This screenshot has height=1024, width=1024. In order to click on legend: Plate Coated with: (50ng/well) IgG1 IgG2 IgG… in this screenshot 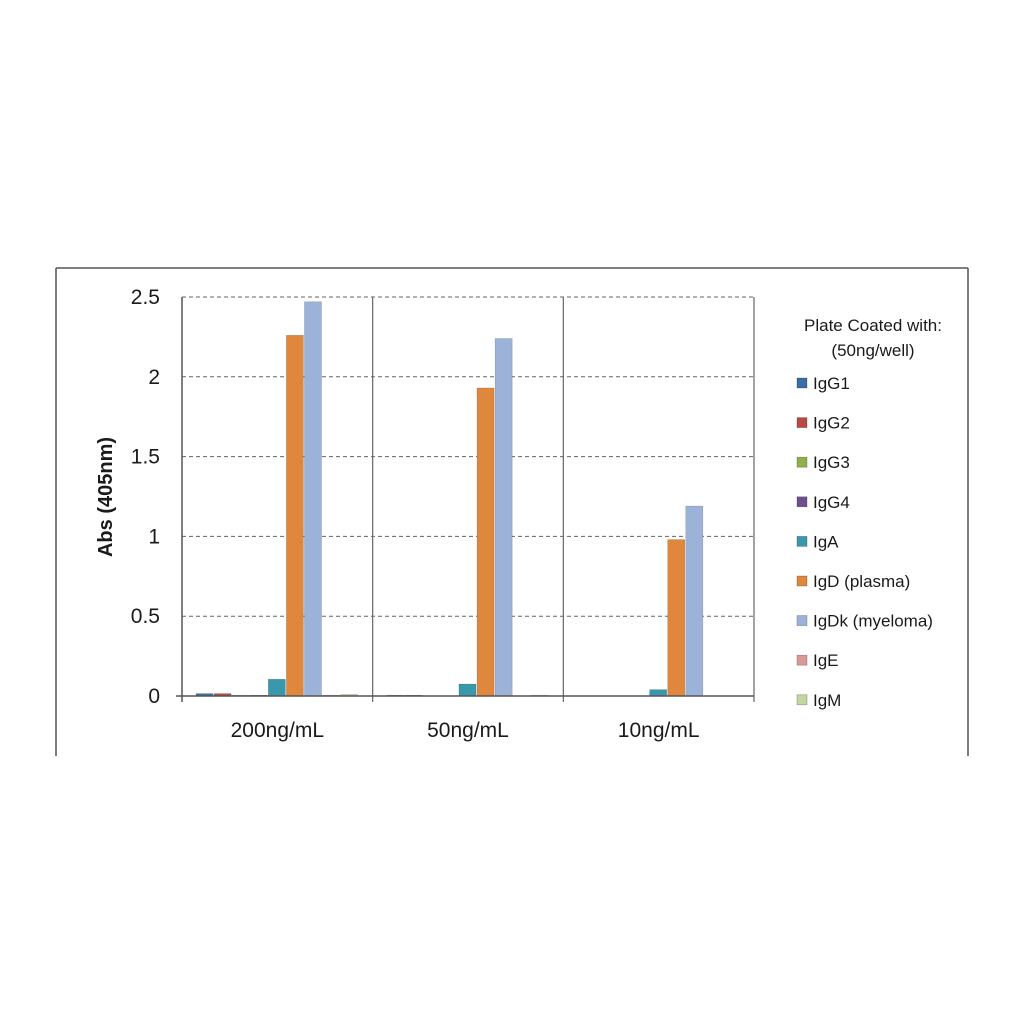, I will do `click(869, 513)`.